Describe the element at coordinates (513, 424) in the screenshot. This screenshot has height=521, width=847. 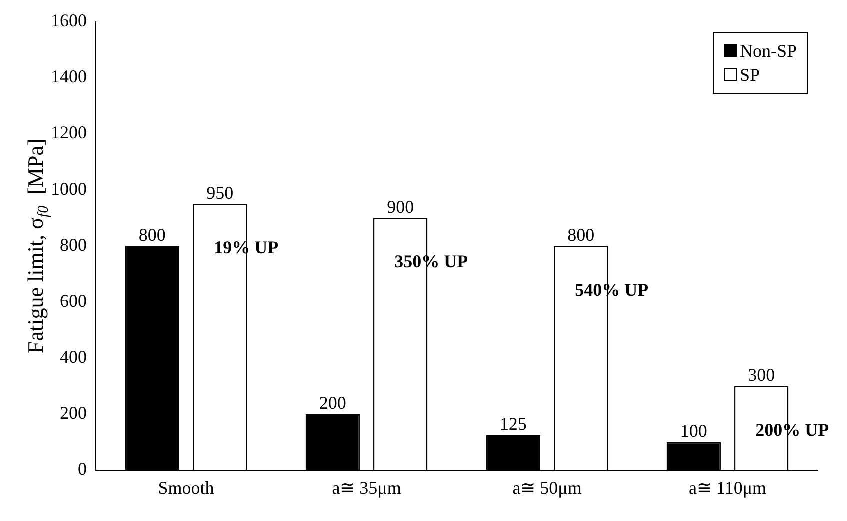
I see `data-label: 125` at that location.